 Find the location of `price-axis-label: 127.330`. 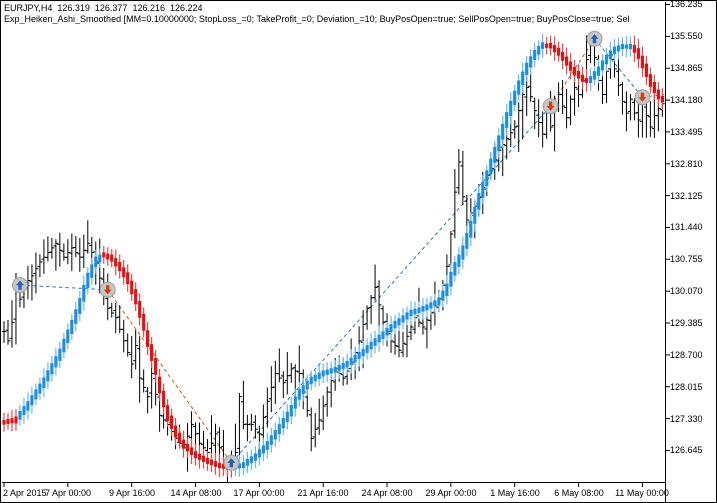

price-axis-label: 127.330 is located at coordinates (686, 419).